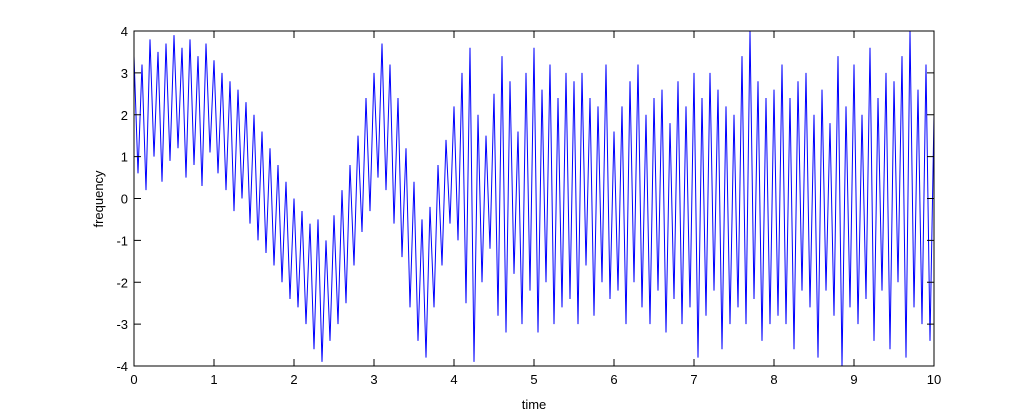 The height and width of the screenshot is (416, 1033). What do you see at coordinates (122, 240) in the screenshot?
I see `y-tick-label: -1` at bounding box center [122, 240].